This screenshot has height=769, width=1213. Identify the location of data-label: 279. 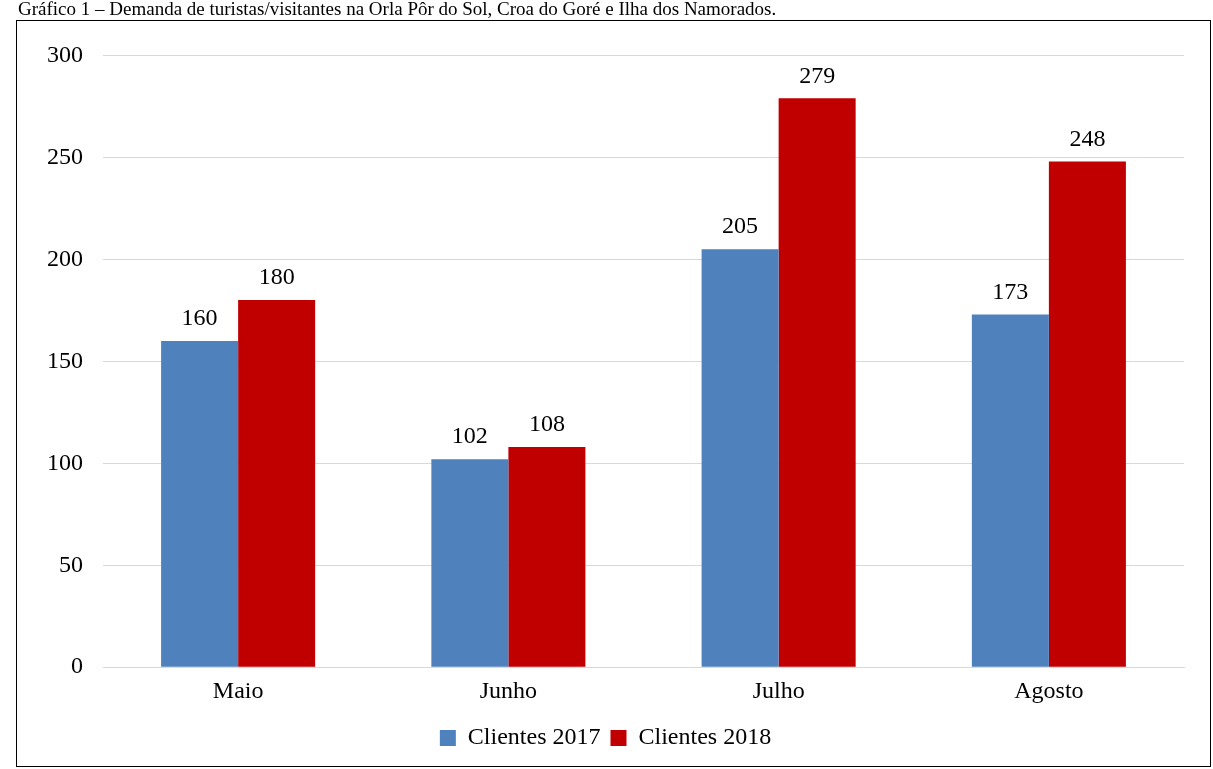
(817, 74).